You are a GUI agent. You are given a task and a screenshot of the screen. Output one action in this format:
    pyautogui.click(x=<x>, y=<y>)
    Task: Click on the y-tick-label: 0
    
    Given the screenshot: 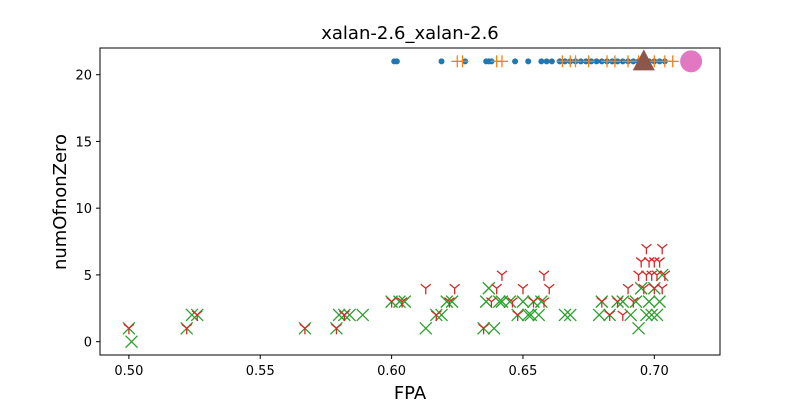 What is the action you would take?
    pyautogui.click(x=88, y=343)
    